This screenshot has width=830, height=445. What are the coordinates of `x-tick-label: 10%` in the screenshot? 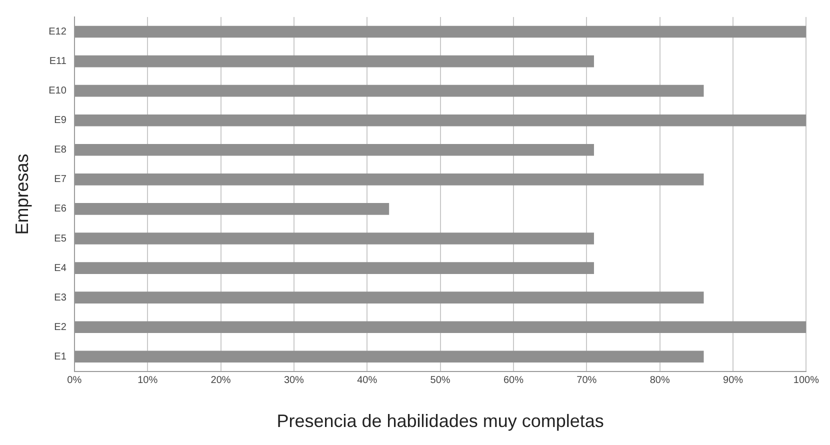 It's located at (148, 380).